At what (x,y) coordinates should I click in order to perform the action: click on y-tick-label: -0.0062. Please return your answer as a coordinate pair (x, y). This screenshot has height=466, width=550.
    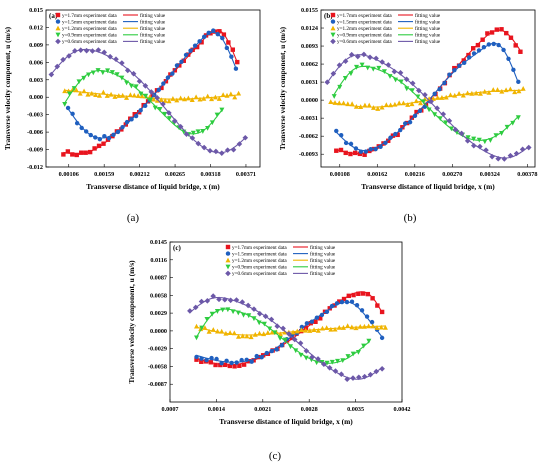
    Looking at the image, I should click on (308, 136).